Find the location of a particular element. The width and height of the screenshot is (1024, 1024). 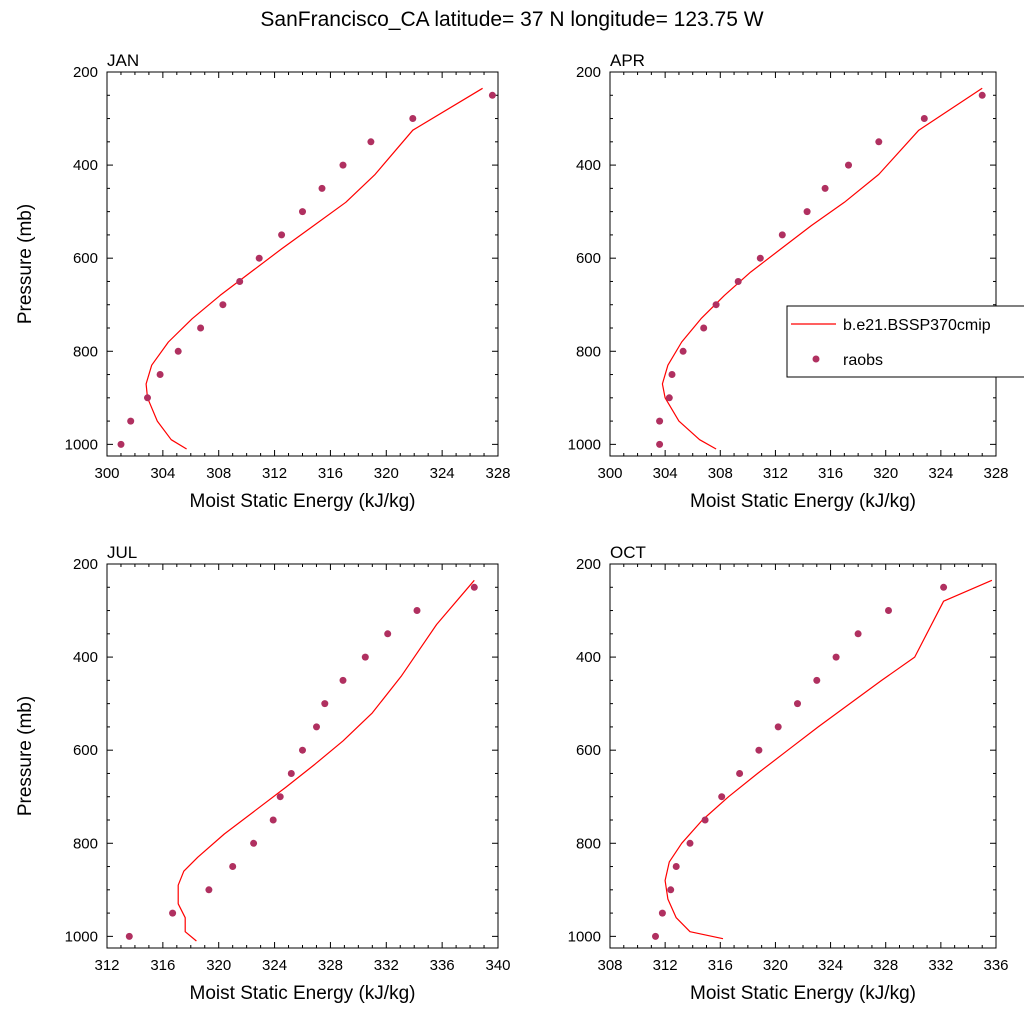

panel-label: JUL is located at coordinates (122, 552).